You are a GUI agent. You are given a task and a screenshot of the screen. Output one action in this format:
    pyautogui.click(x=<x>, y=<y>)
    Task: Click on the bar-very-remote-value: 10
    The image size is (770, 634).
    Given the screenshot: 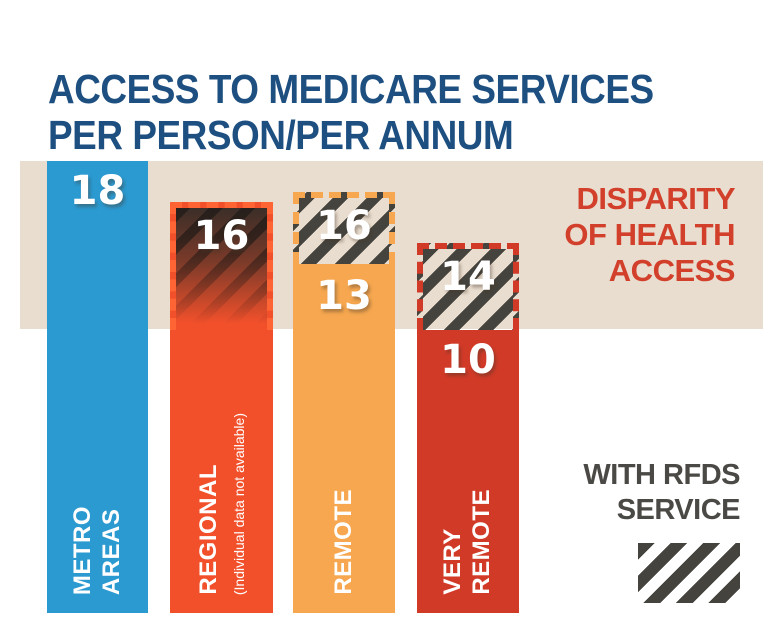 What is the action you would take?
    pyautogui.click(x=468, y=360)
    